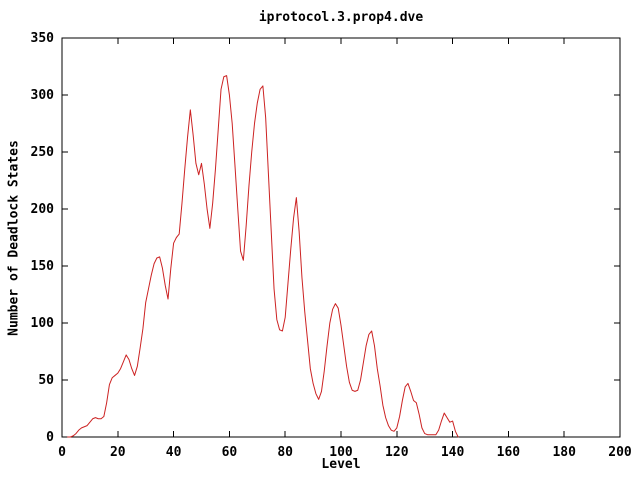 The height and width of the screenshot is (480, 640). What do you see at coordinates (118, 452) in the screenshot?
I see `x-tick-label: 20` at bounding box center [118, 452].